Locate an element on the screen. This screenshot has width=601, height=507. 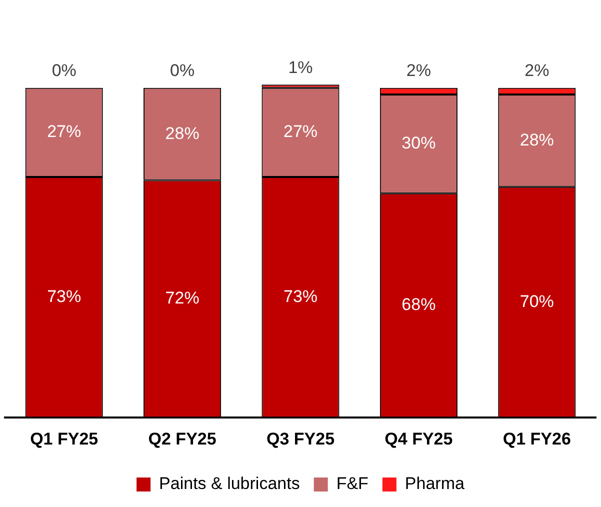
legend-label: Paints & lubricants is located at coordinates (229, 484).